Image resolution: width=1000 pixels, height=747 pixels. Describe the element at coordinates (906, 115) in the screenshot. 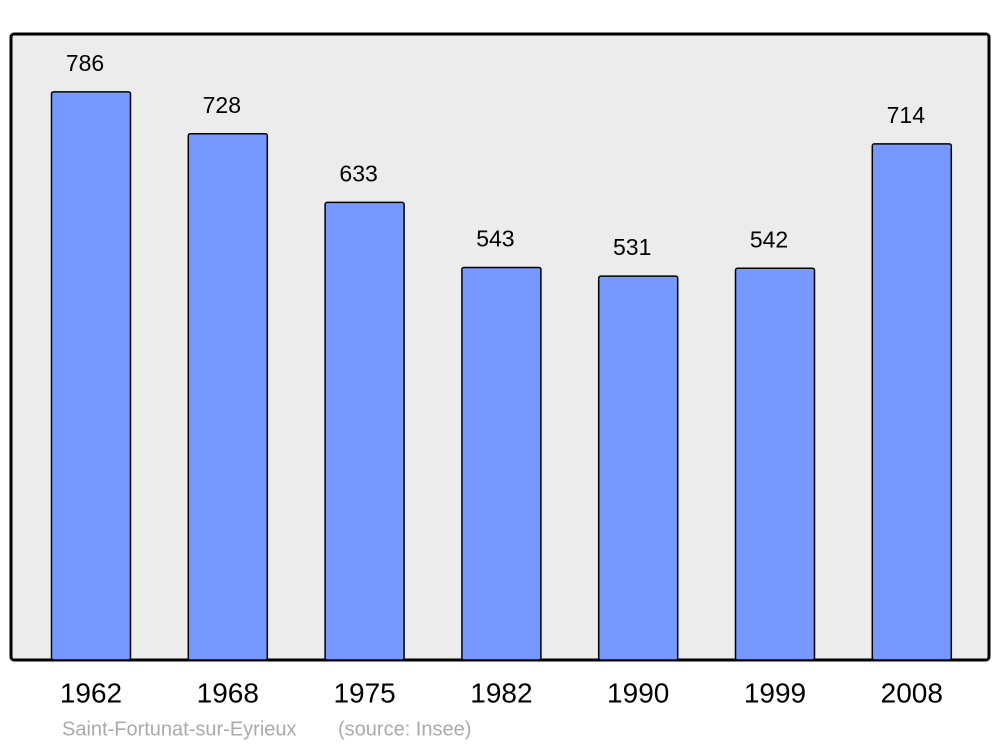

I see `value-label: 714` at that location.